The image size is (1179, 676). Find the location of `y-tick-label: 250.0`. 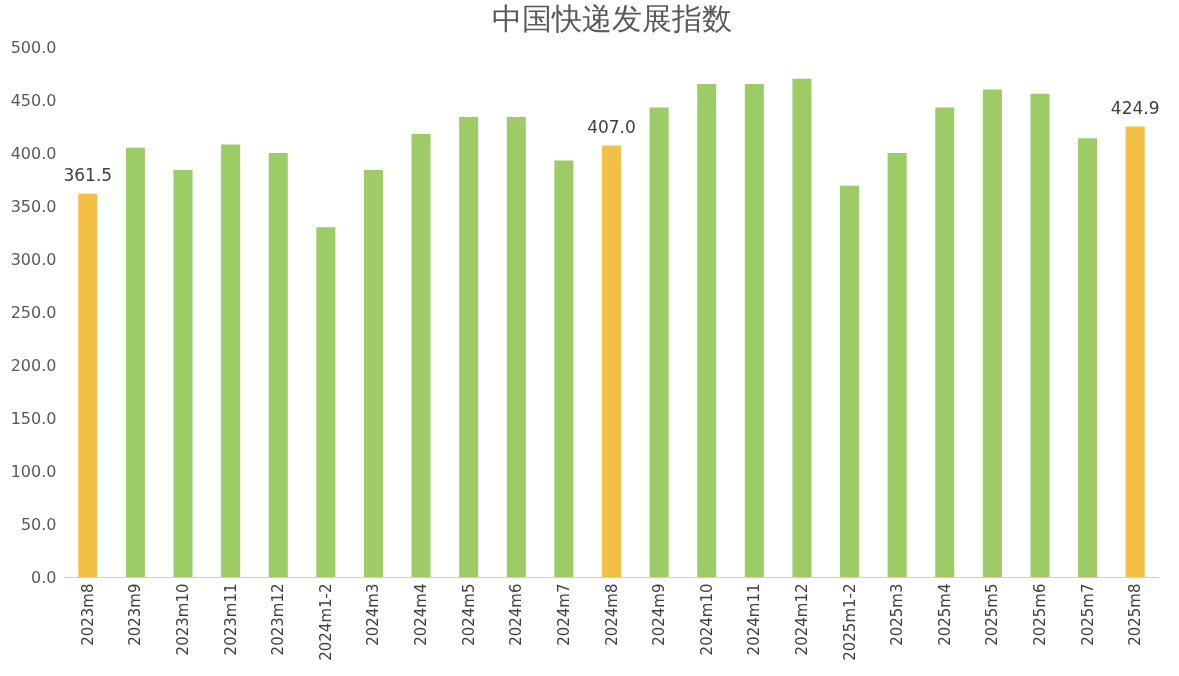

y-tick-label: 250.0 is located at coordinates (33, 312).